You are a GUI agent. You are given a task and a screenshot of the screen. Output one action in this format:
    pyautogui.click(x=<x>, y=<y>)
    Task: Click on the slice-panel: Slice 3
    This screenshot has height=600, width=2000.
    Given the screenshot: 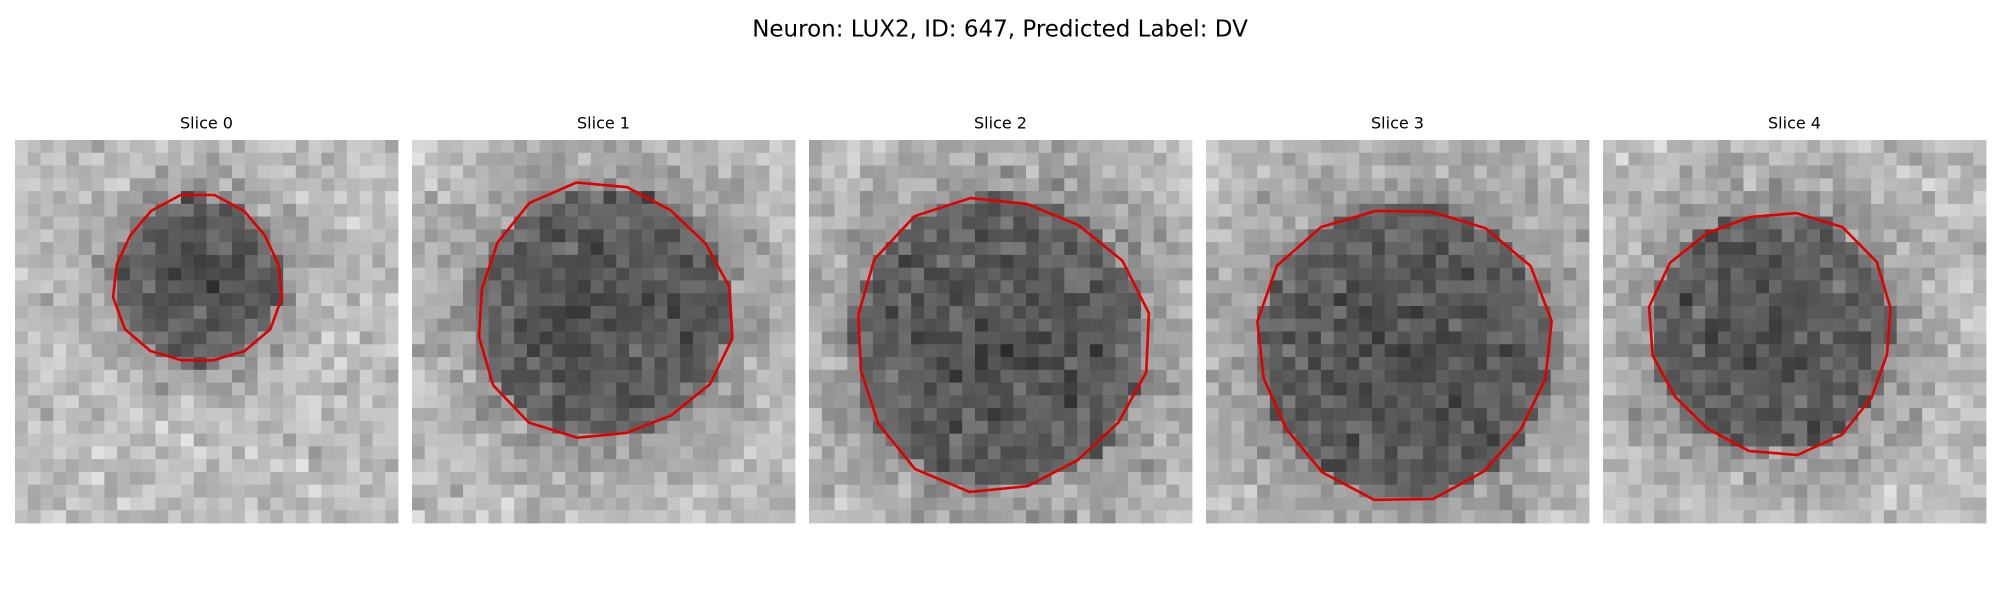 What is the action you would take?
    pyautogui.click(x=1398, y=319)
    